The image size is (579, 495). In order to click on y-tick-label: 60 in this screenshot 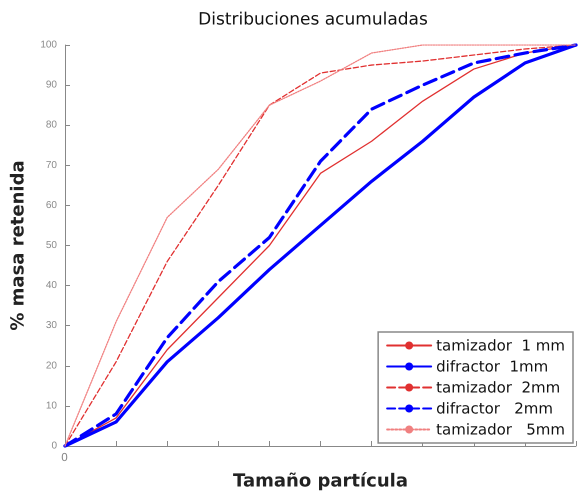, I will do `click(52, 205)`.